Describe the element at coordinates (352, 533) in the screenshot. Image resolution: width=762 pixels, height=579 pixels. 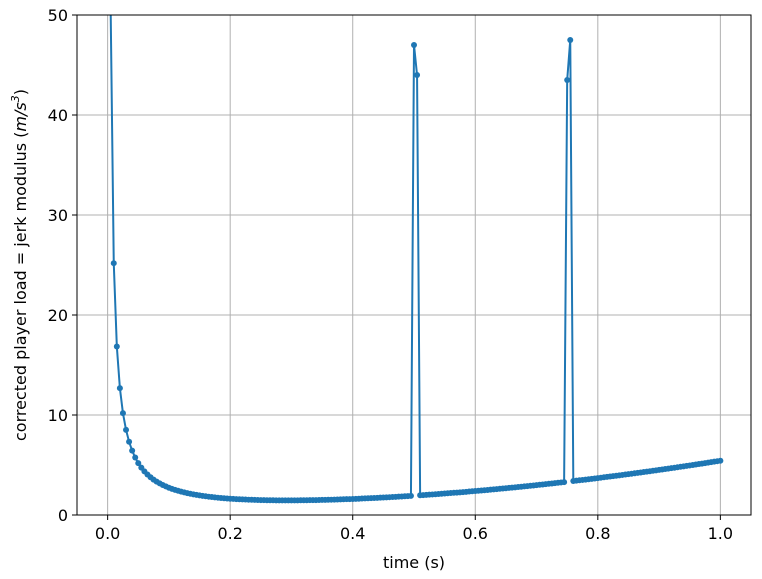
I see `x-tick-label: 0.4` at that location.